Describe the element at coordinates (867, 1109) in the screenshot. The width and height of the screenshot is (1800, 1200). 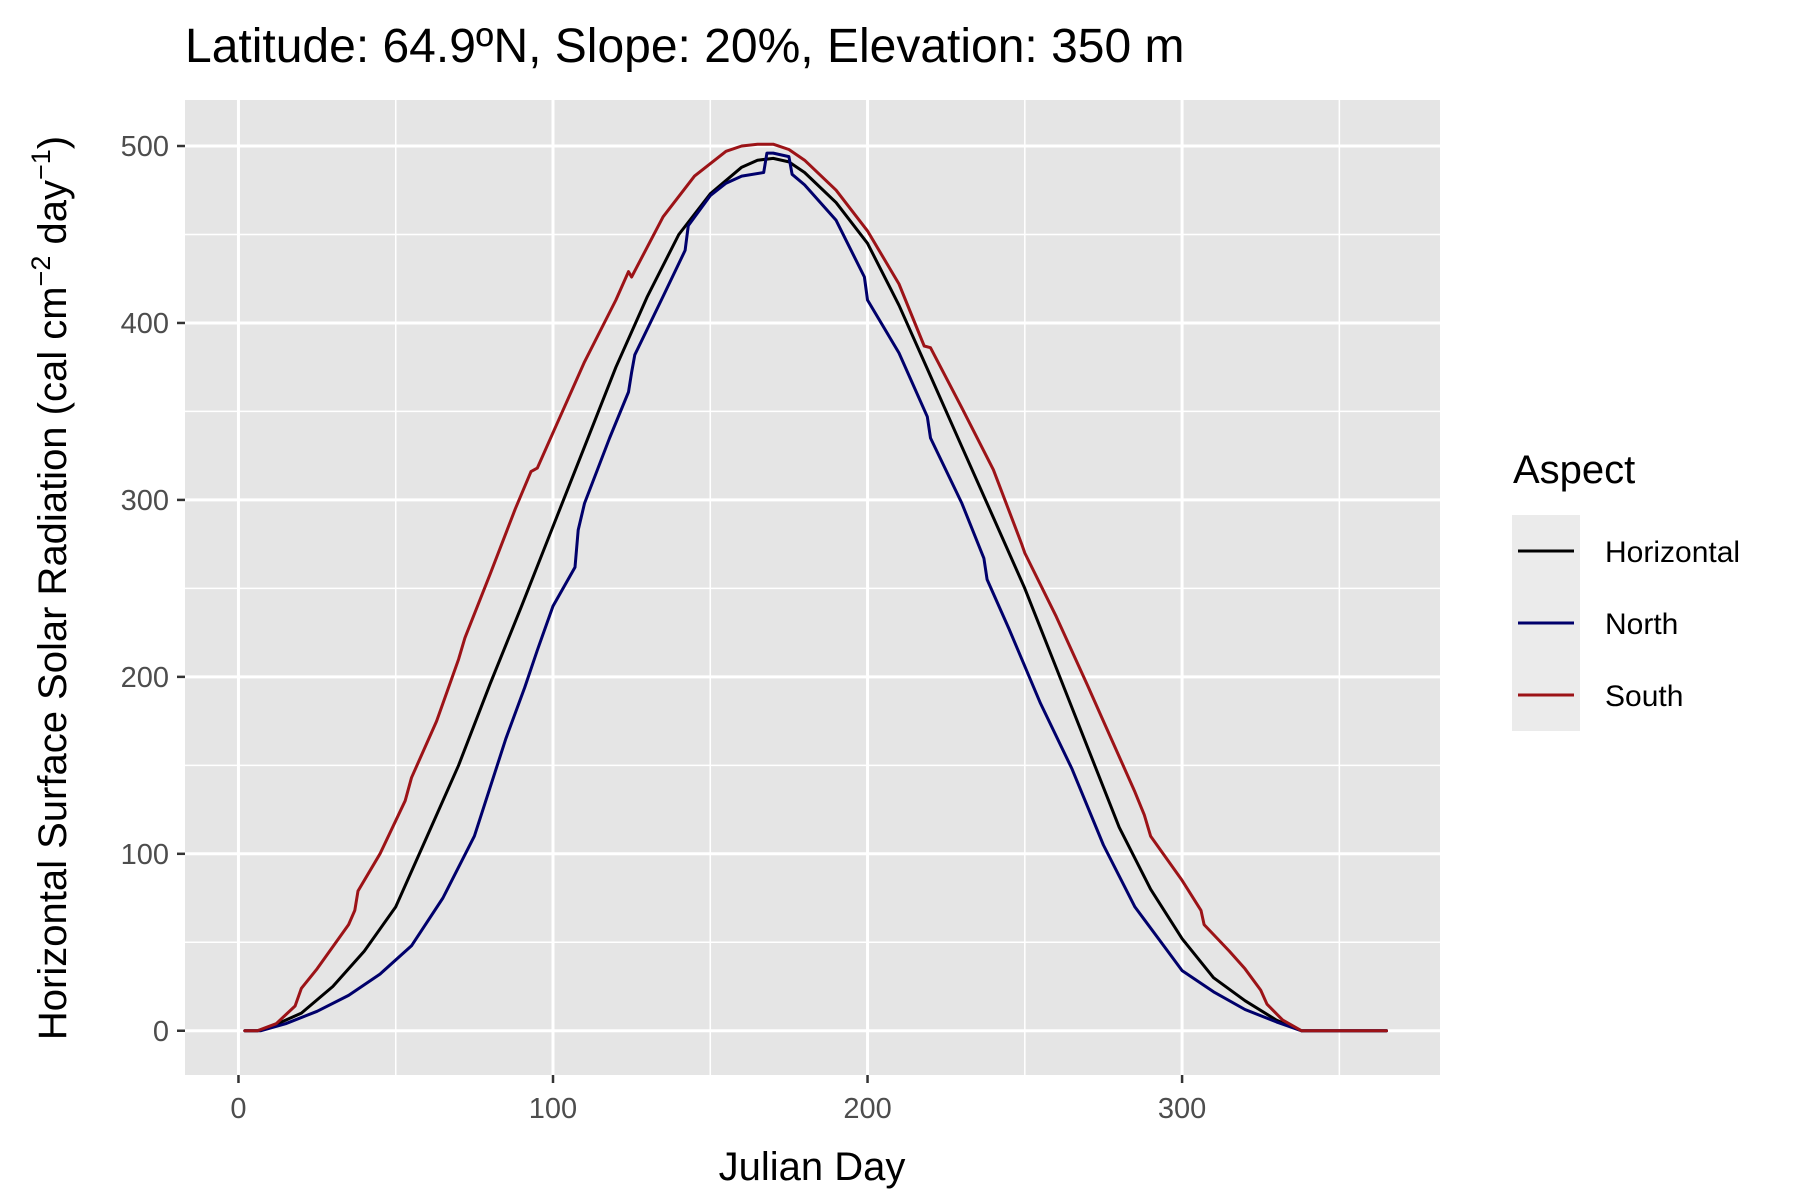
I see `x-tick-label: 200` at that location.